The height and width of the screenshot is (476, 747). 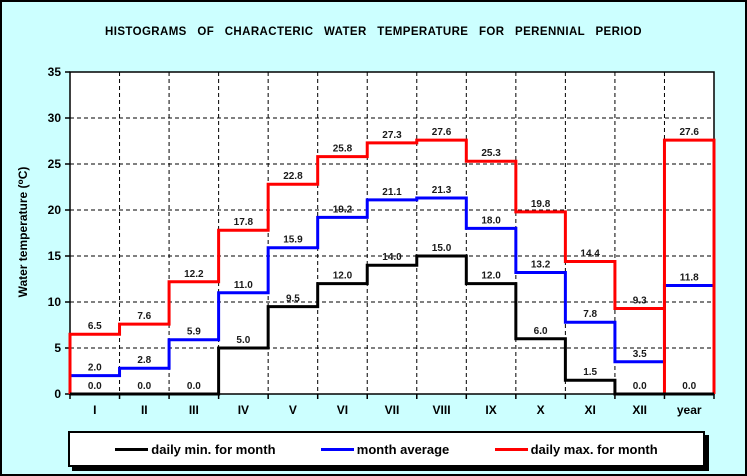 I want to click on value-label: 17.8, so click(x=244, y=222).